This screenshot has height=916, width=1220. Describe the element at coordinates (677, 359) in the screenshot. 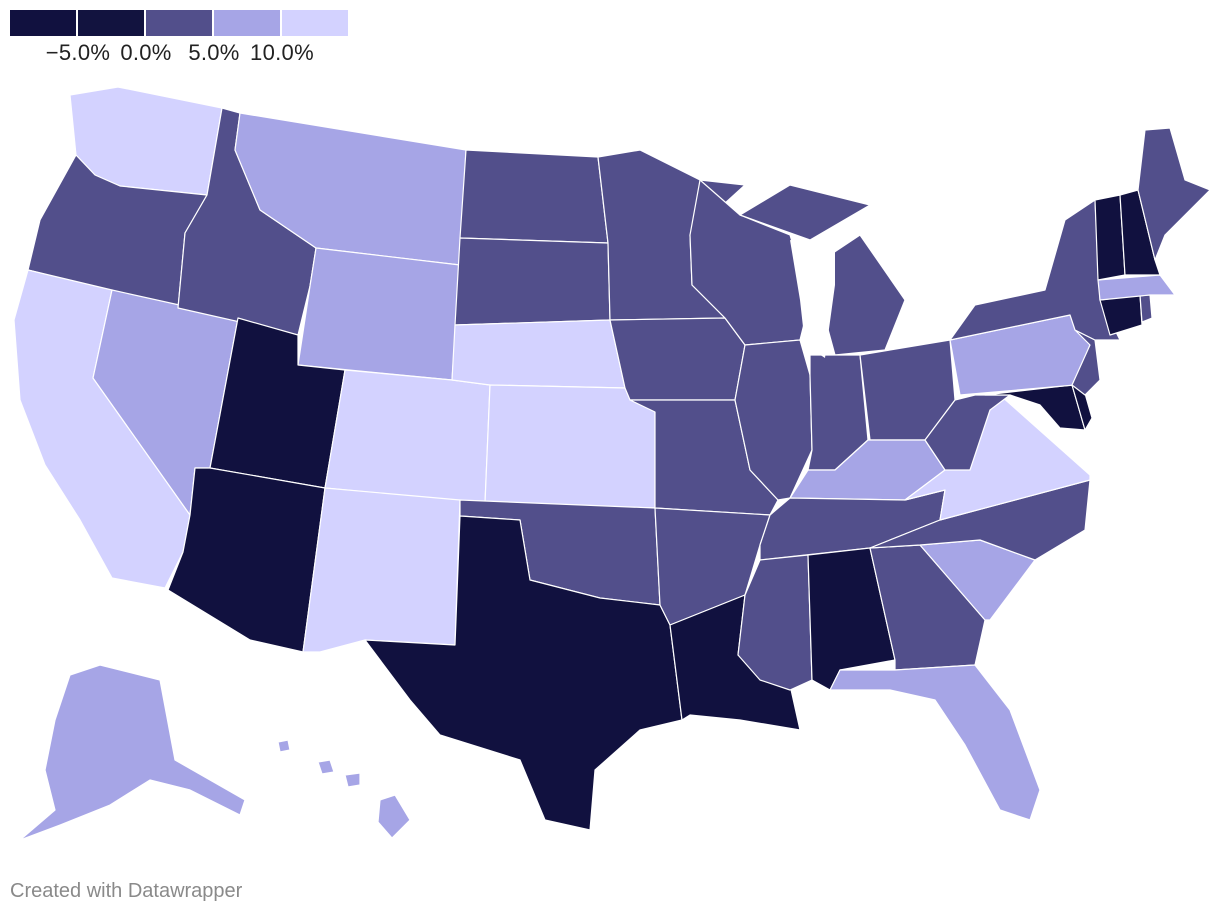

I see `state-ia` at that location.